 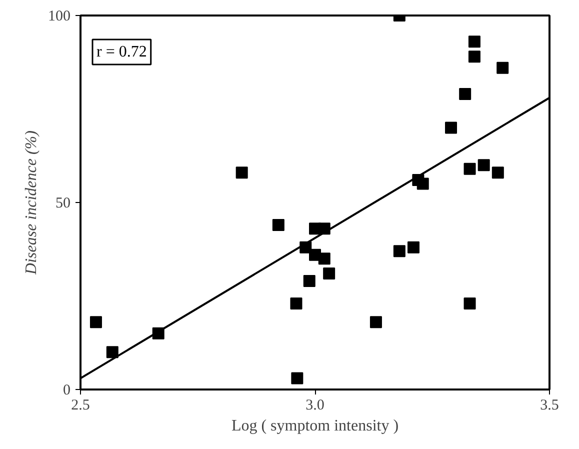 I want to click on x-tick-label: 2.5, so click(x=80, y=406).